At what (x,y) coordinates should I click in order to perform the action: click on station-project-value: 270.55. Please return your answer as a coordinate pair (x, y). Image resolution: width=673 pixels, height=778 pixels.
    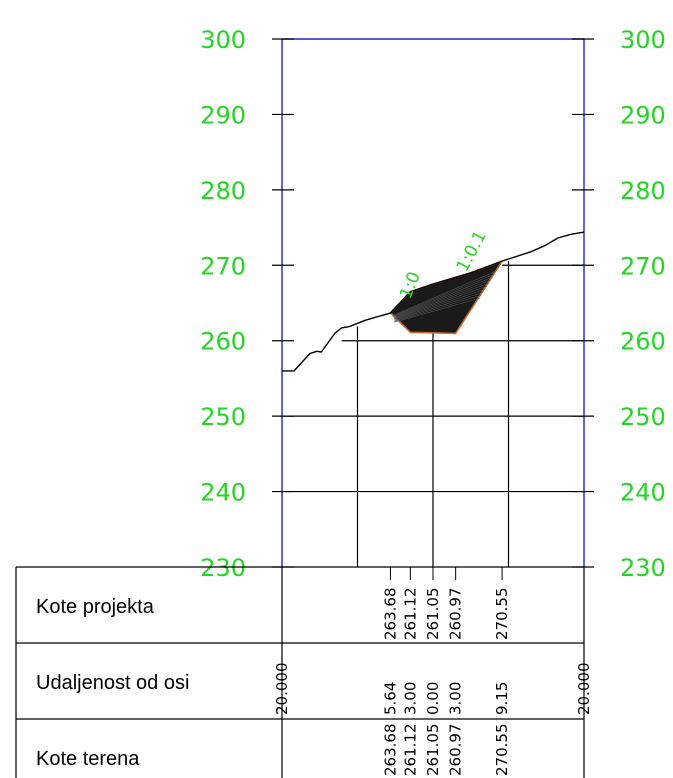
    Looking at the image, I should click on (502, 614).